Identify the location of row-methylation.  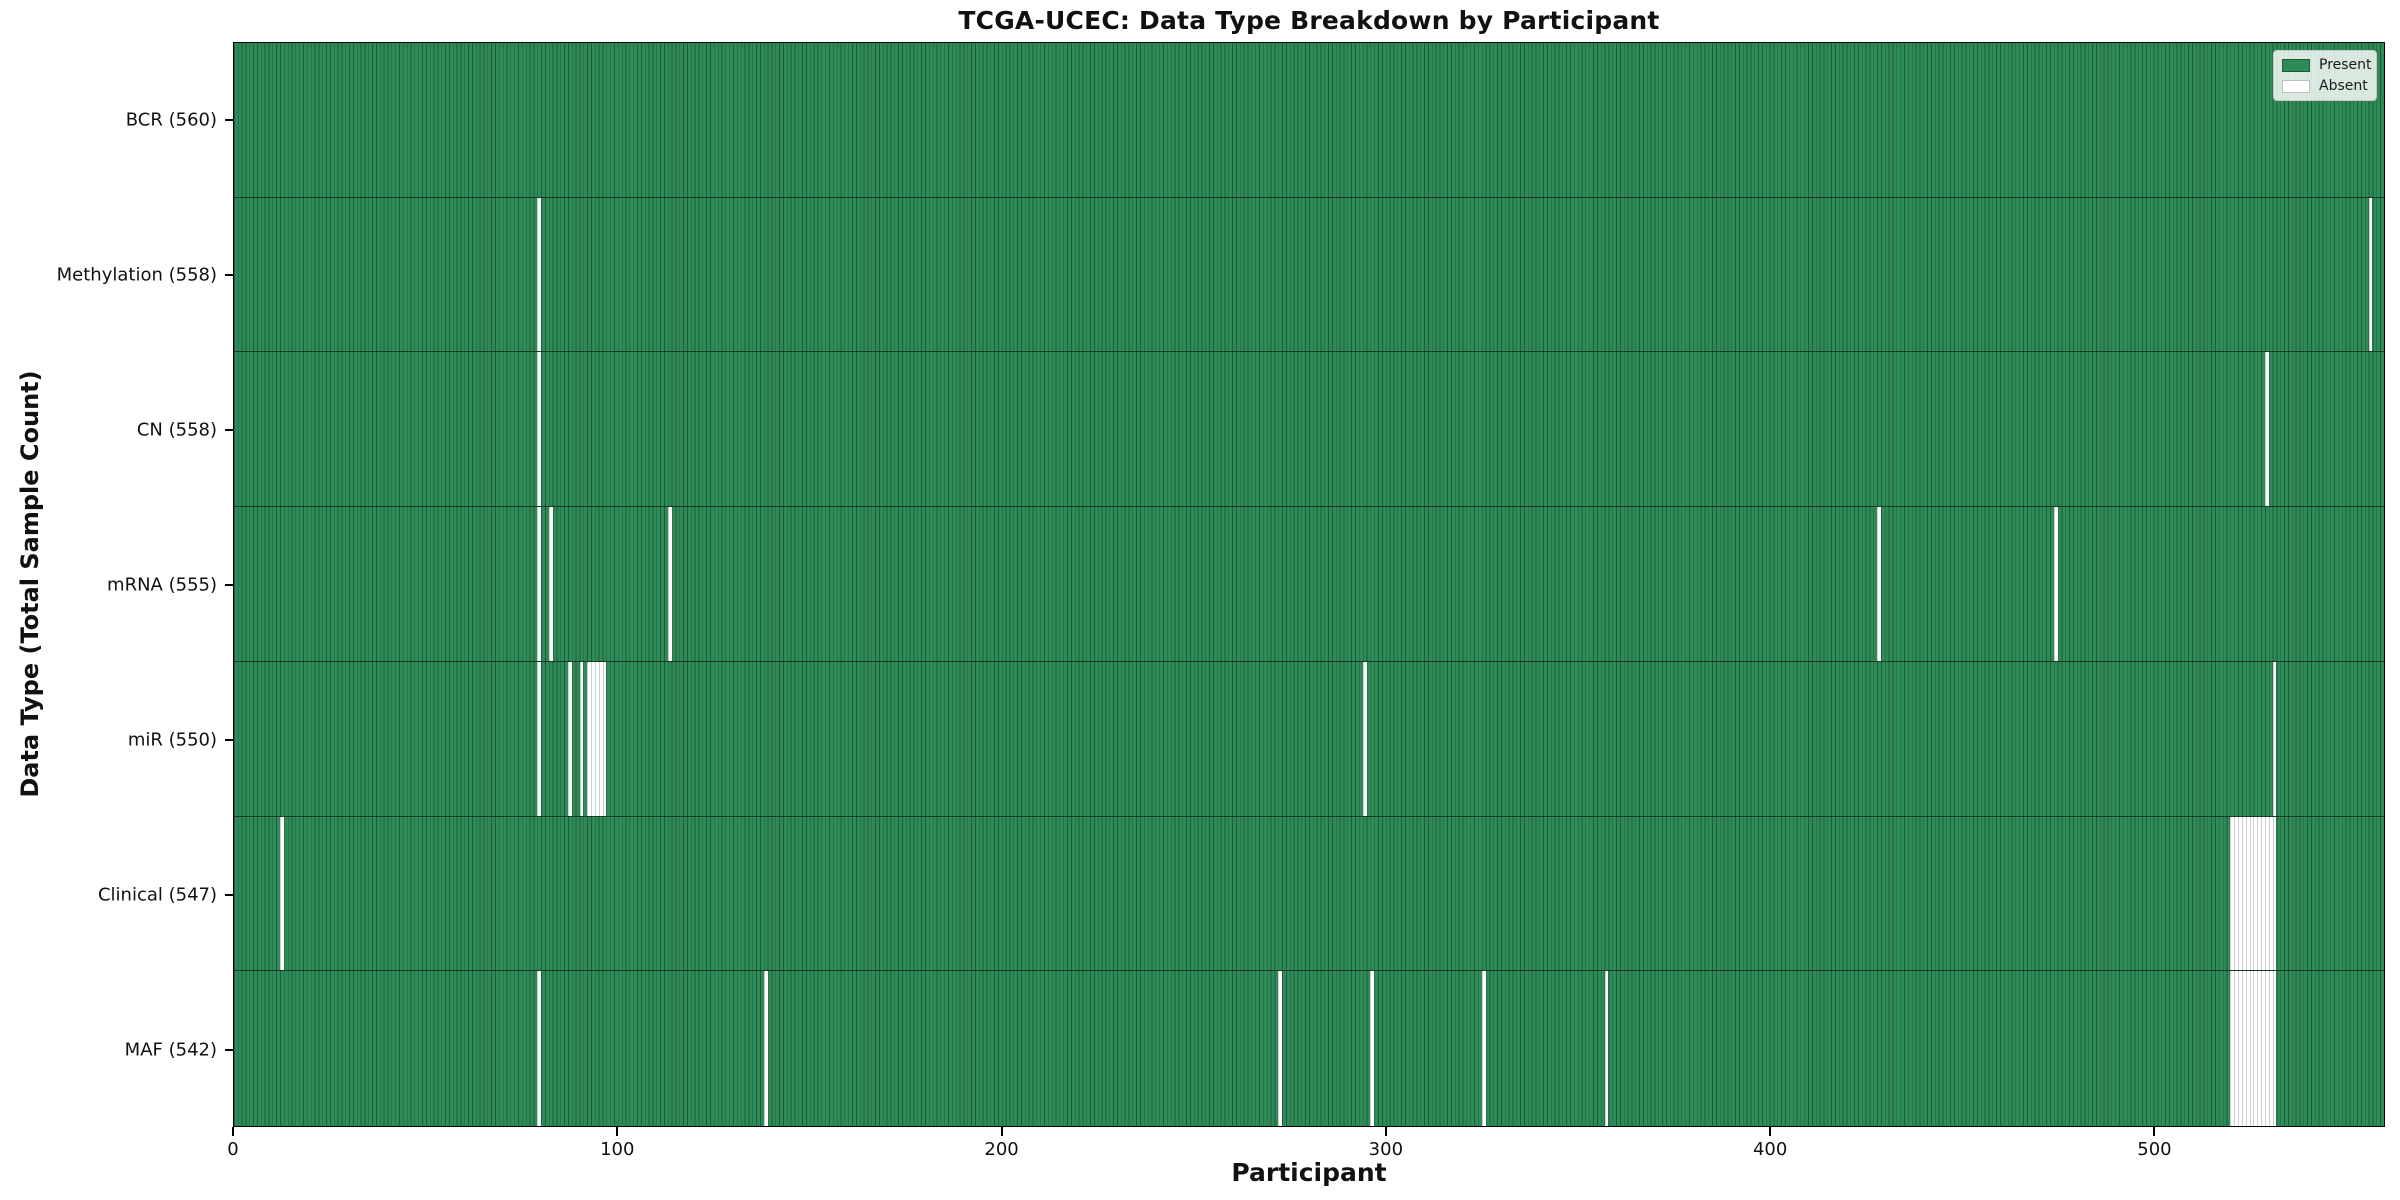
(1309, 275).